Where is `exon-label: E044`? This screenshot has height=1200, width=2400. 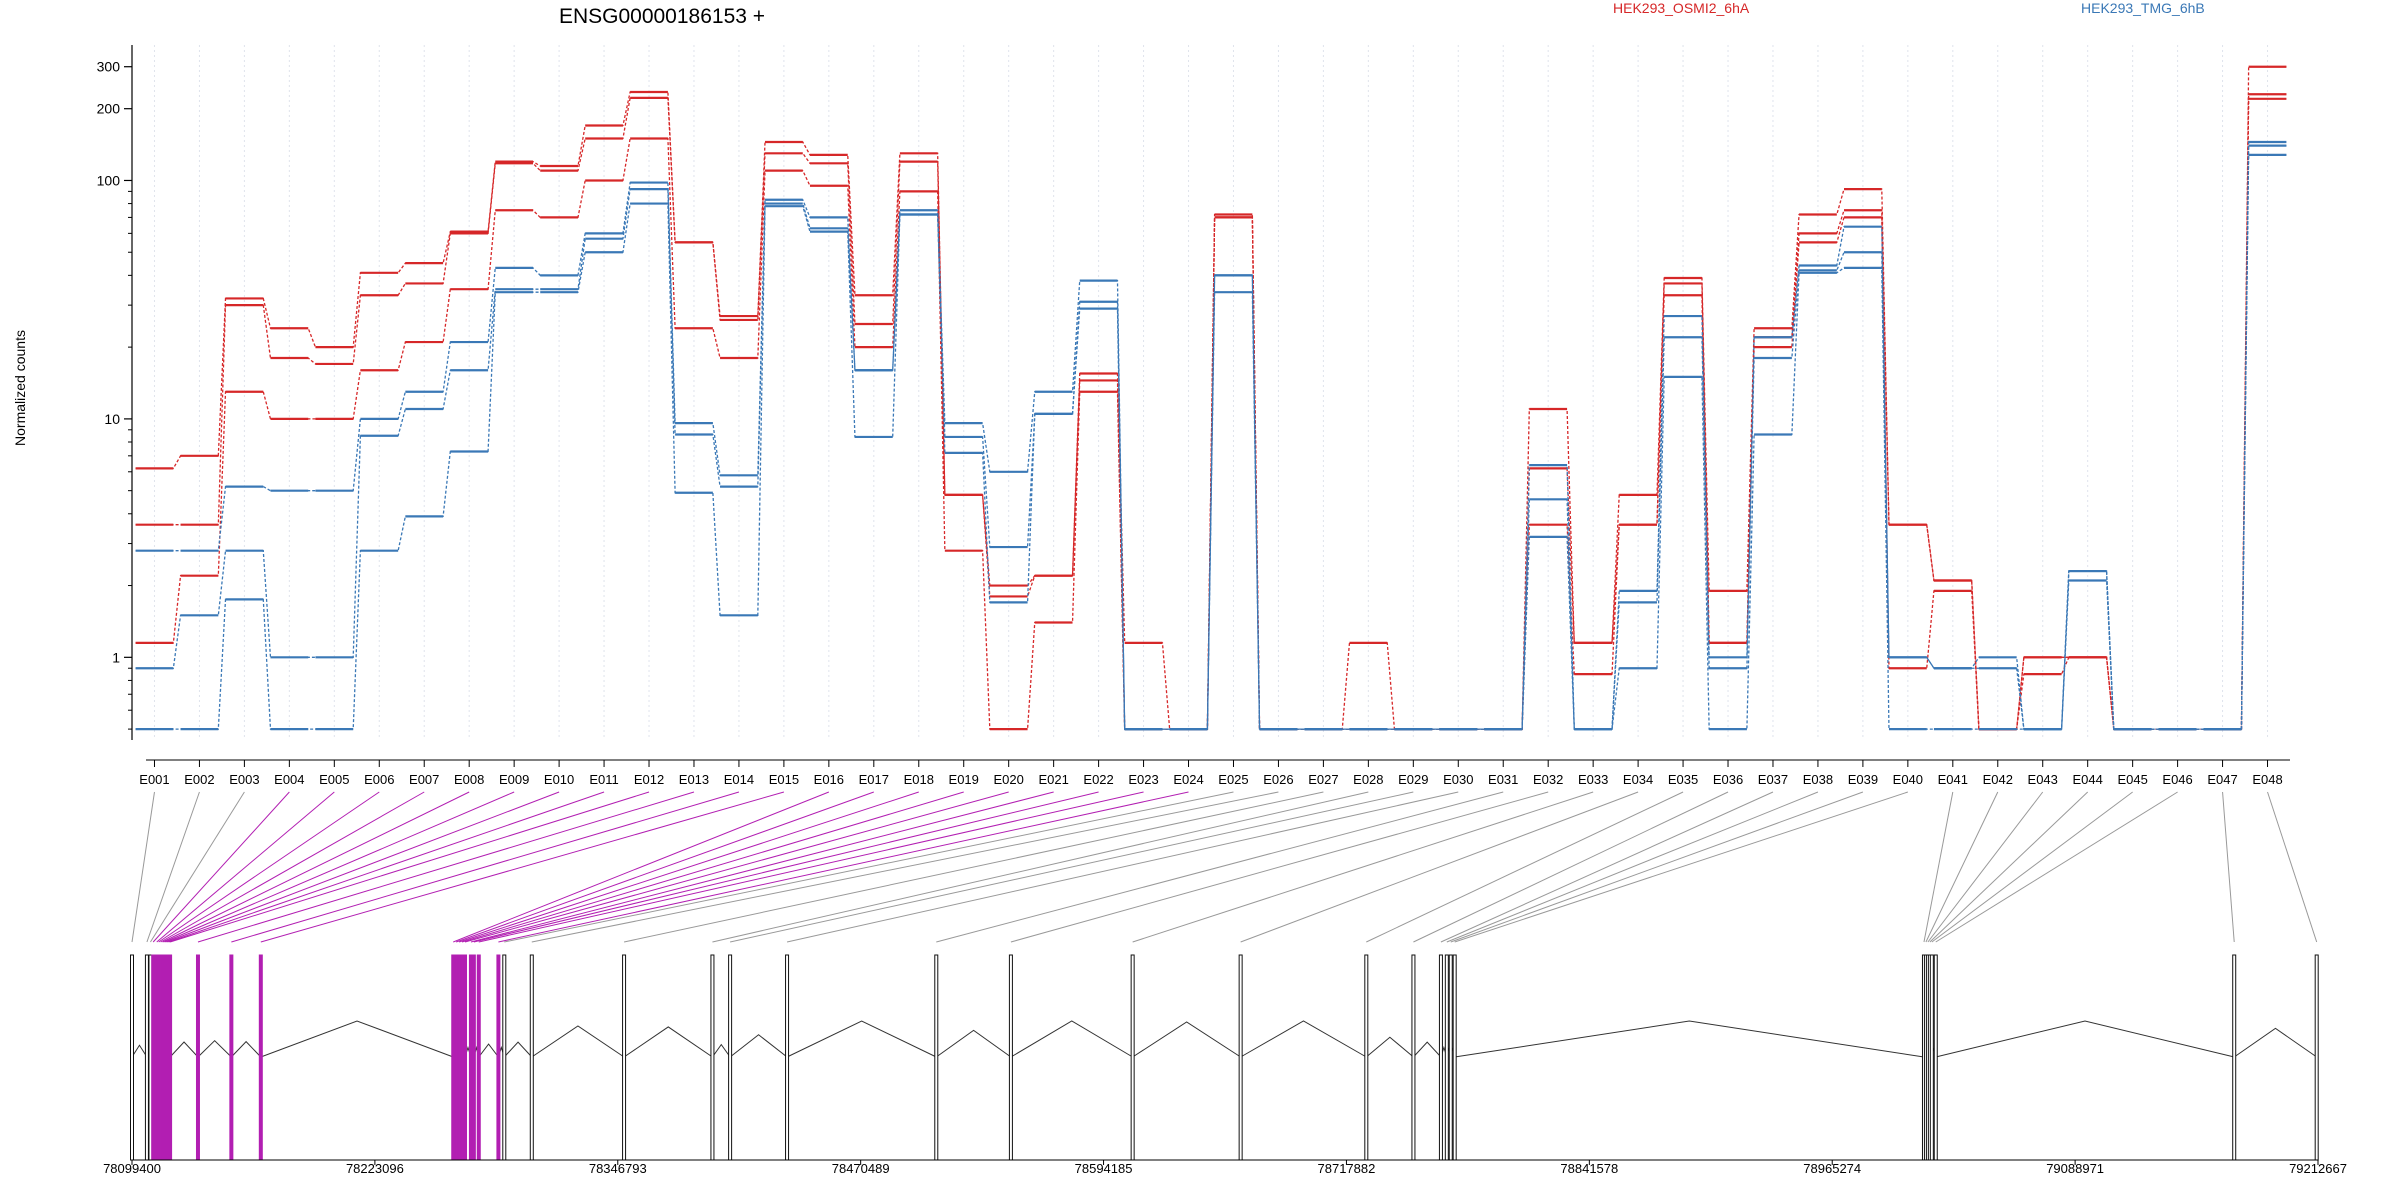 exon-label: E044 is located at coordinates (2088, 779).